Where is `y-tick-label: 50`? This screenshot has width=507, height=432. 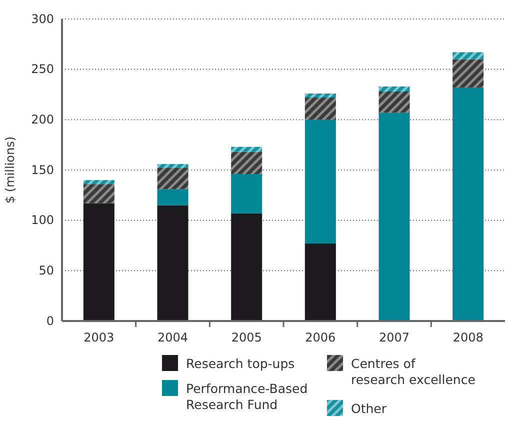
y-tick-label: 50 is located at coordinates (46, 271).